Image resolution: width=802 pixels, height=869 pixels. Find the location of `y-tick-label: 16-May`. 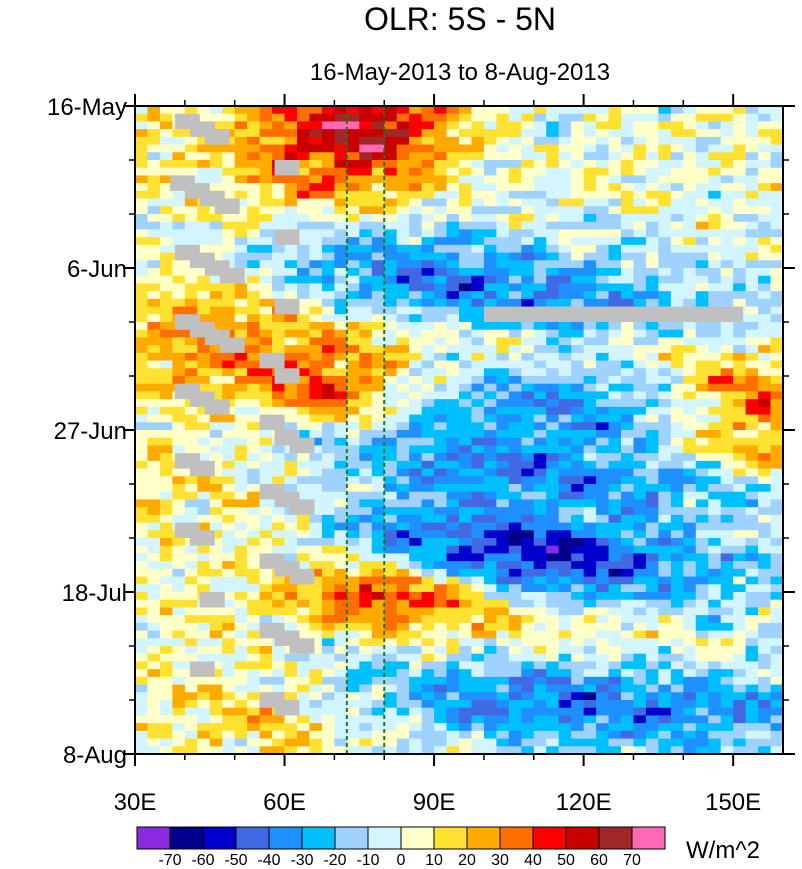

y-tick-label: 16-May is located at coordinates (87, 107).